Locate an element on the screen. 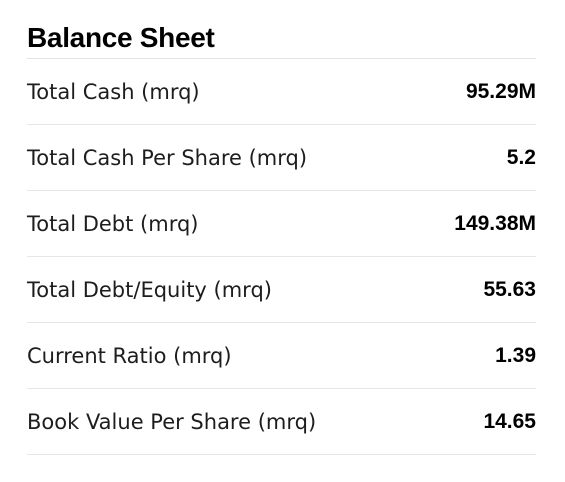  table-row-total-cash-per-share: Total Cash Per Share (mrq) 5.2 is located at coordinates (281, 158).